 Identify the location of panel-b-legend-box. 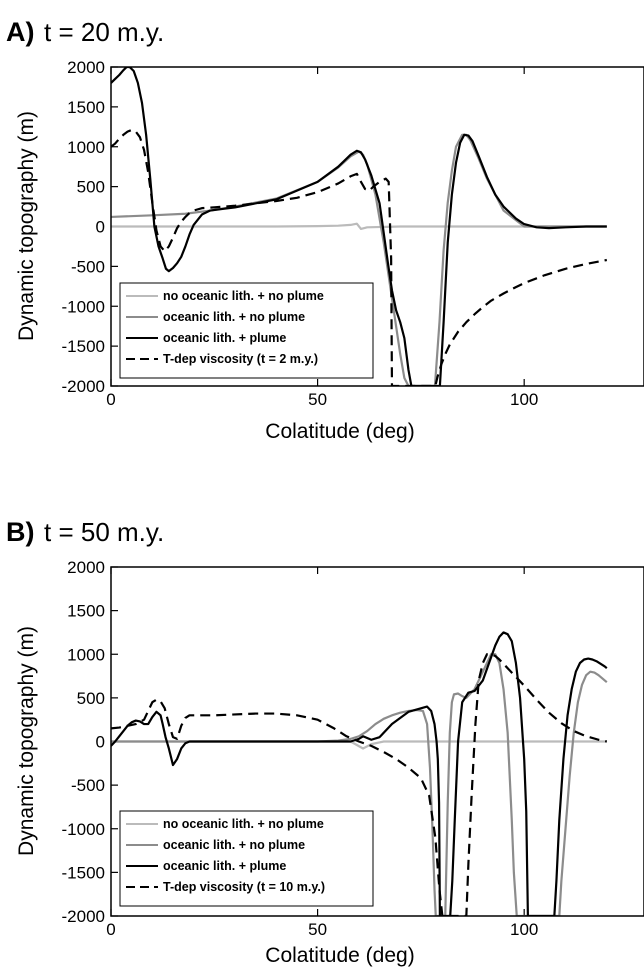
(246, 858).